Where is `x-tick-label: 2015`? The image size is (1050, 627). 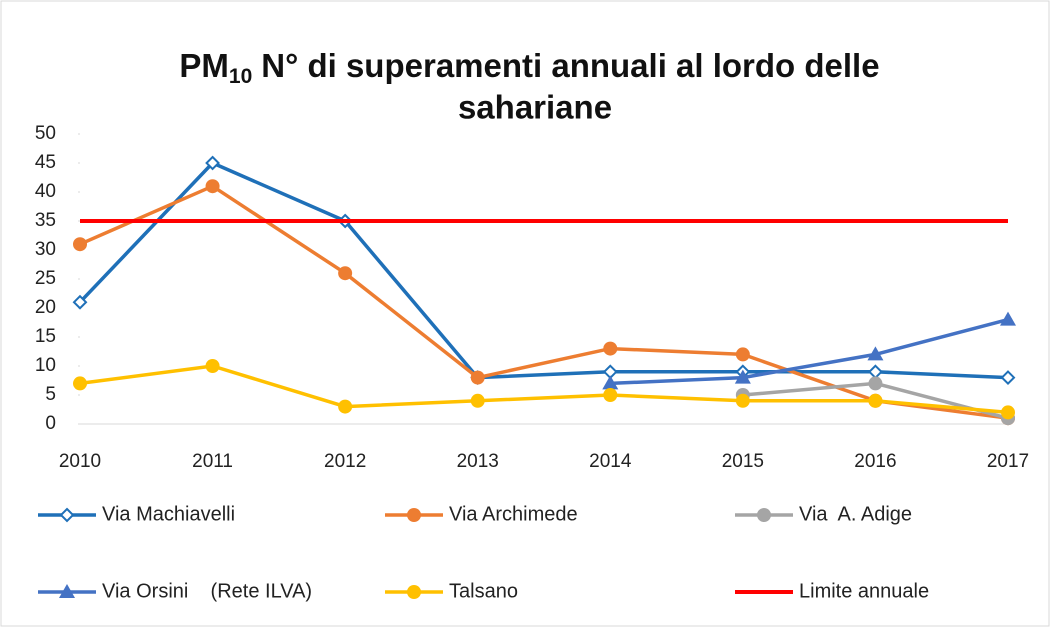
x-tick-label: 2015 is located at coordinates (743, 461).